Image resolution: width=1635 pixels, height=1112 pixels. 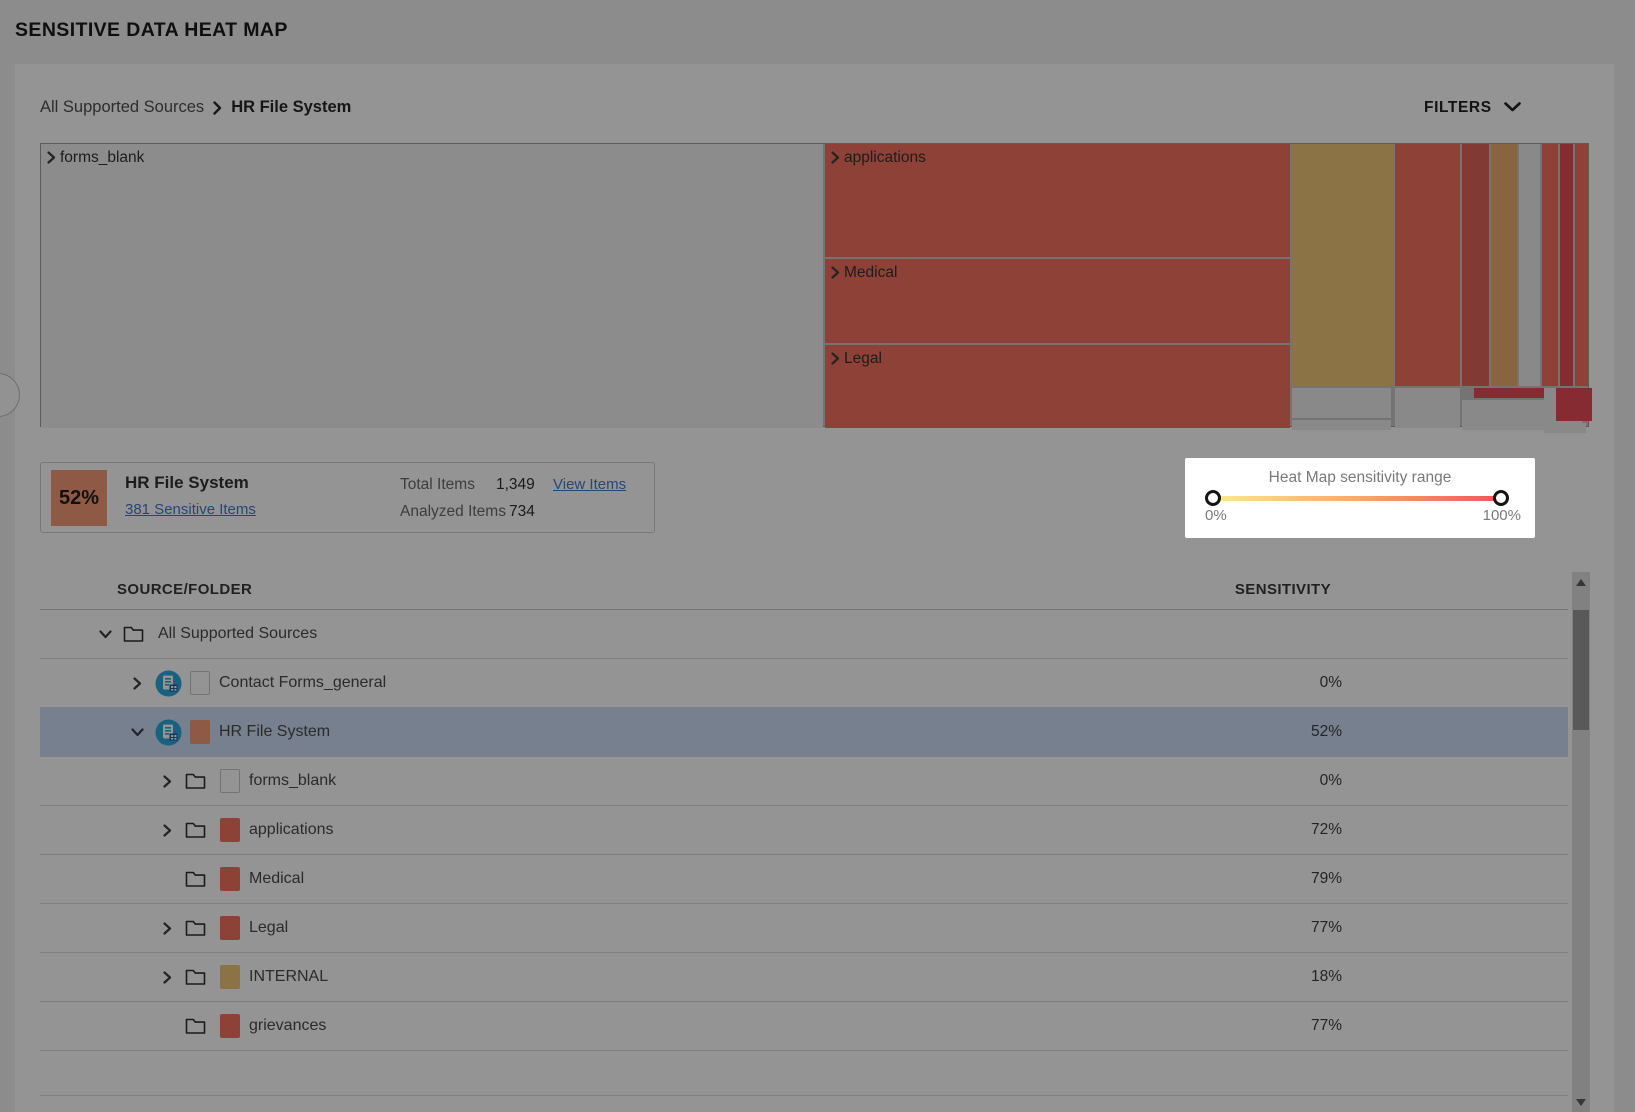 What do you see at coordinates (190, 509) in the screenshot?
I see `sensitive-items-link: 381 Sensitive Items` at bounding box center [190, 509].